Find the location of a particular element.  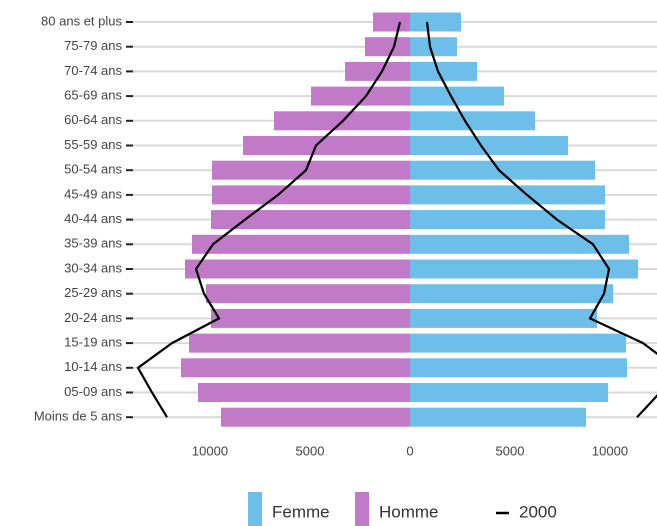

y-tick-label: 05-09 ans is located at coordinates (93, 391).